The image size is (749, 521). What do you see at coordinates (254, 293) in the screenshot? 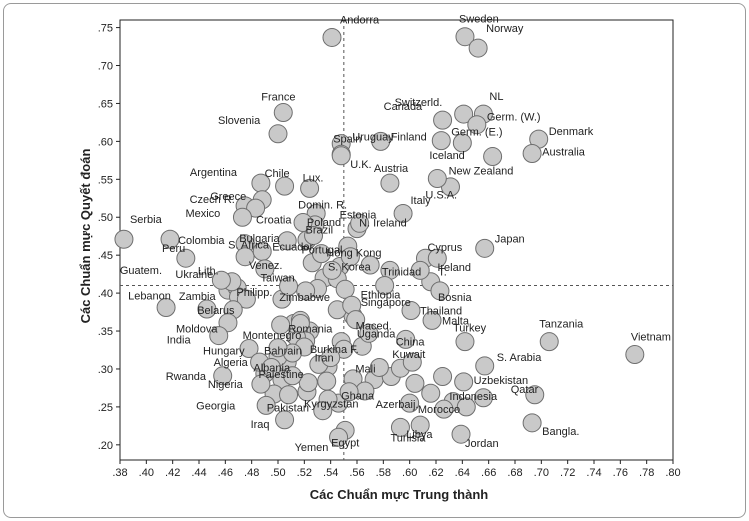
I see `point-label: Philipp.` at bounding box center [254, 293].